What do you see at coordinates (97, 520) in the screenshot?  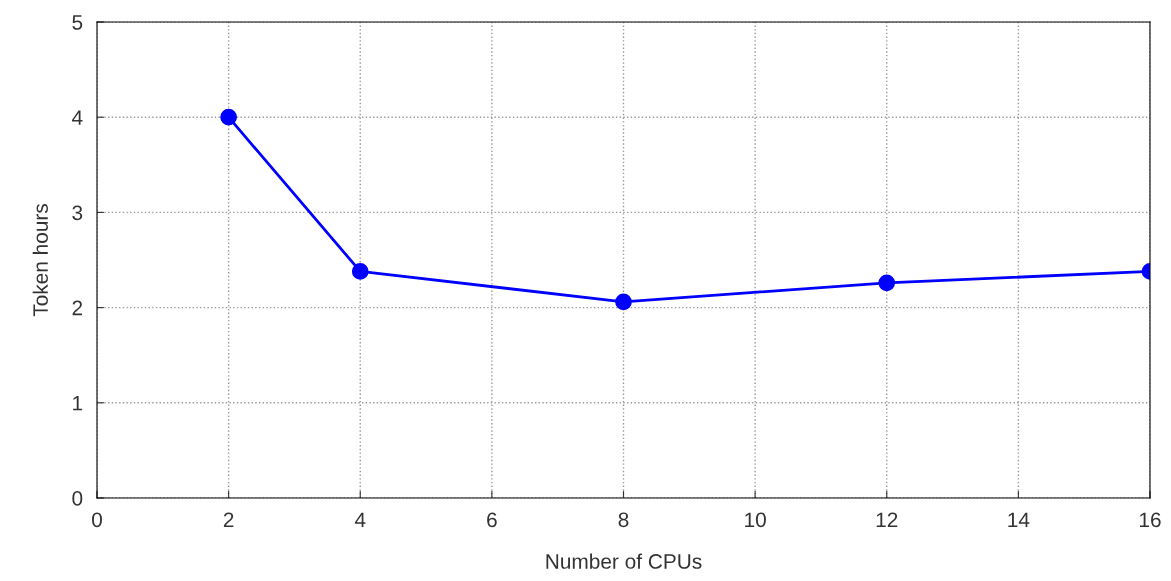 I see `x-tick-label: 0` at bounding box center [97, 520].